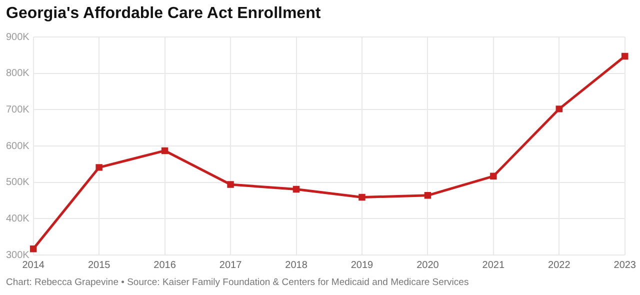 The height and width of the screenshot is (295, 640). Describe the element at coordinates (18, 37) in the screenshot. I see `y-tick-label: 900K` at that location.